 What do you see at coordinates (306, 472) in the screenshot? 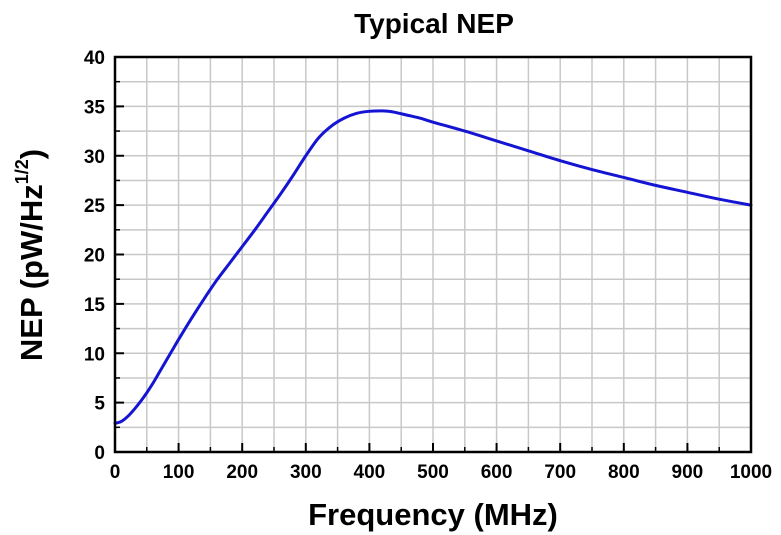
I see `x-tick-label: 300` at bounding box center [306, 472].